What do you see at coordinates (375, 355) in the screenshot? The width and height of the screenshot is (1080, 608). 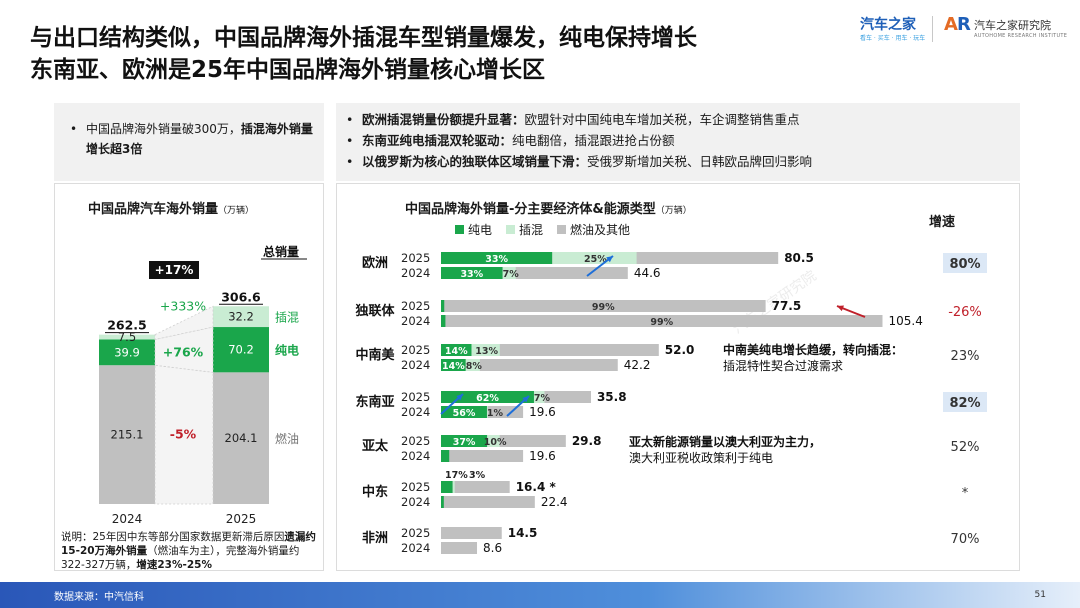 I see `region-label: 中南美` at bounding box center [375, 355].